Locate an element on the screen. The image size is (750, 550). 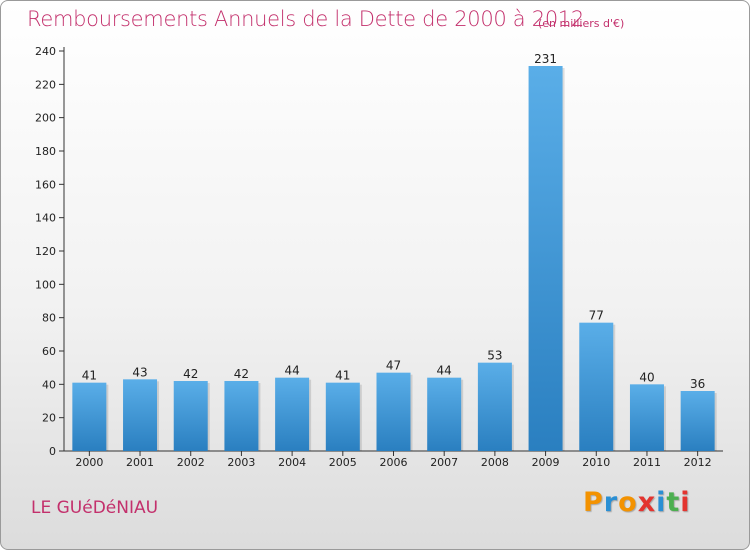
y-tick-label: 120 is located at coordinates (45, 251).